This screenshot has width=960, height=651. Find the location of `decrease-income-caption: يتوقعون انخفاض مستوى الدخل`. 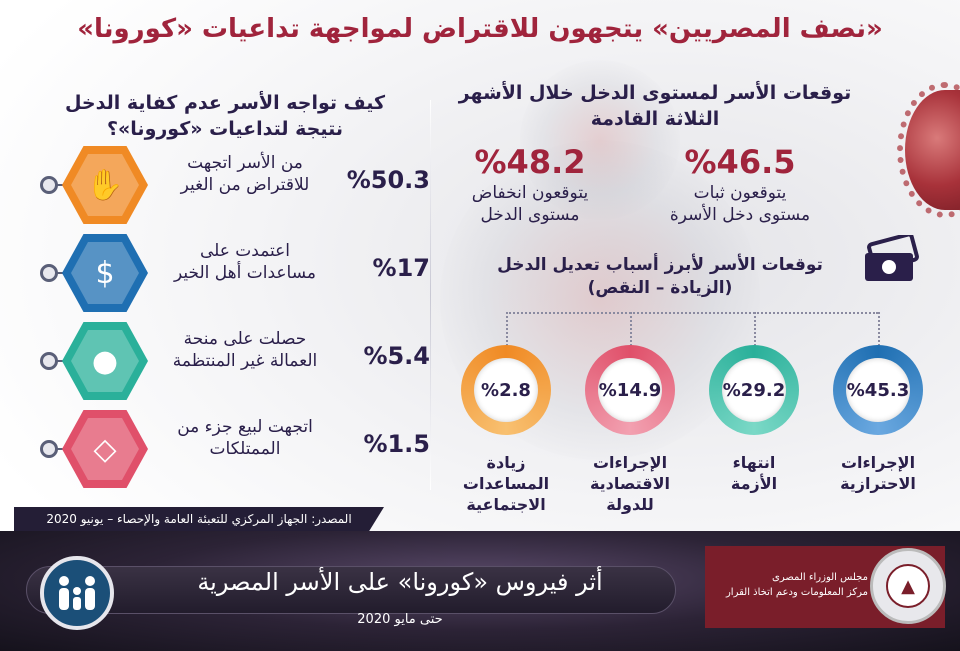

decrease-income-caption: يتوقعون انخفاض مستوى الدخل is located at coordinates (530, 204).